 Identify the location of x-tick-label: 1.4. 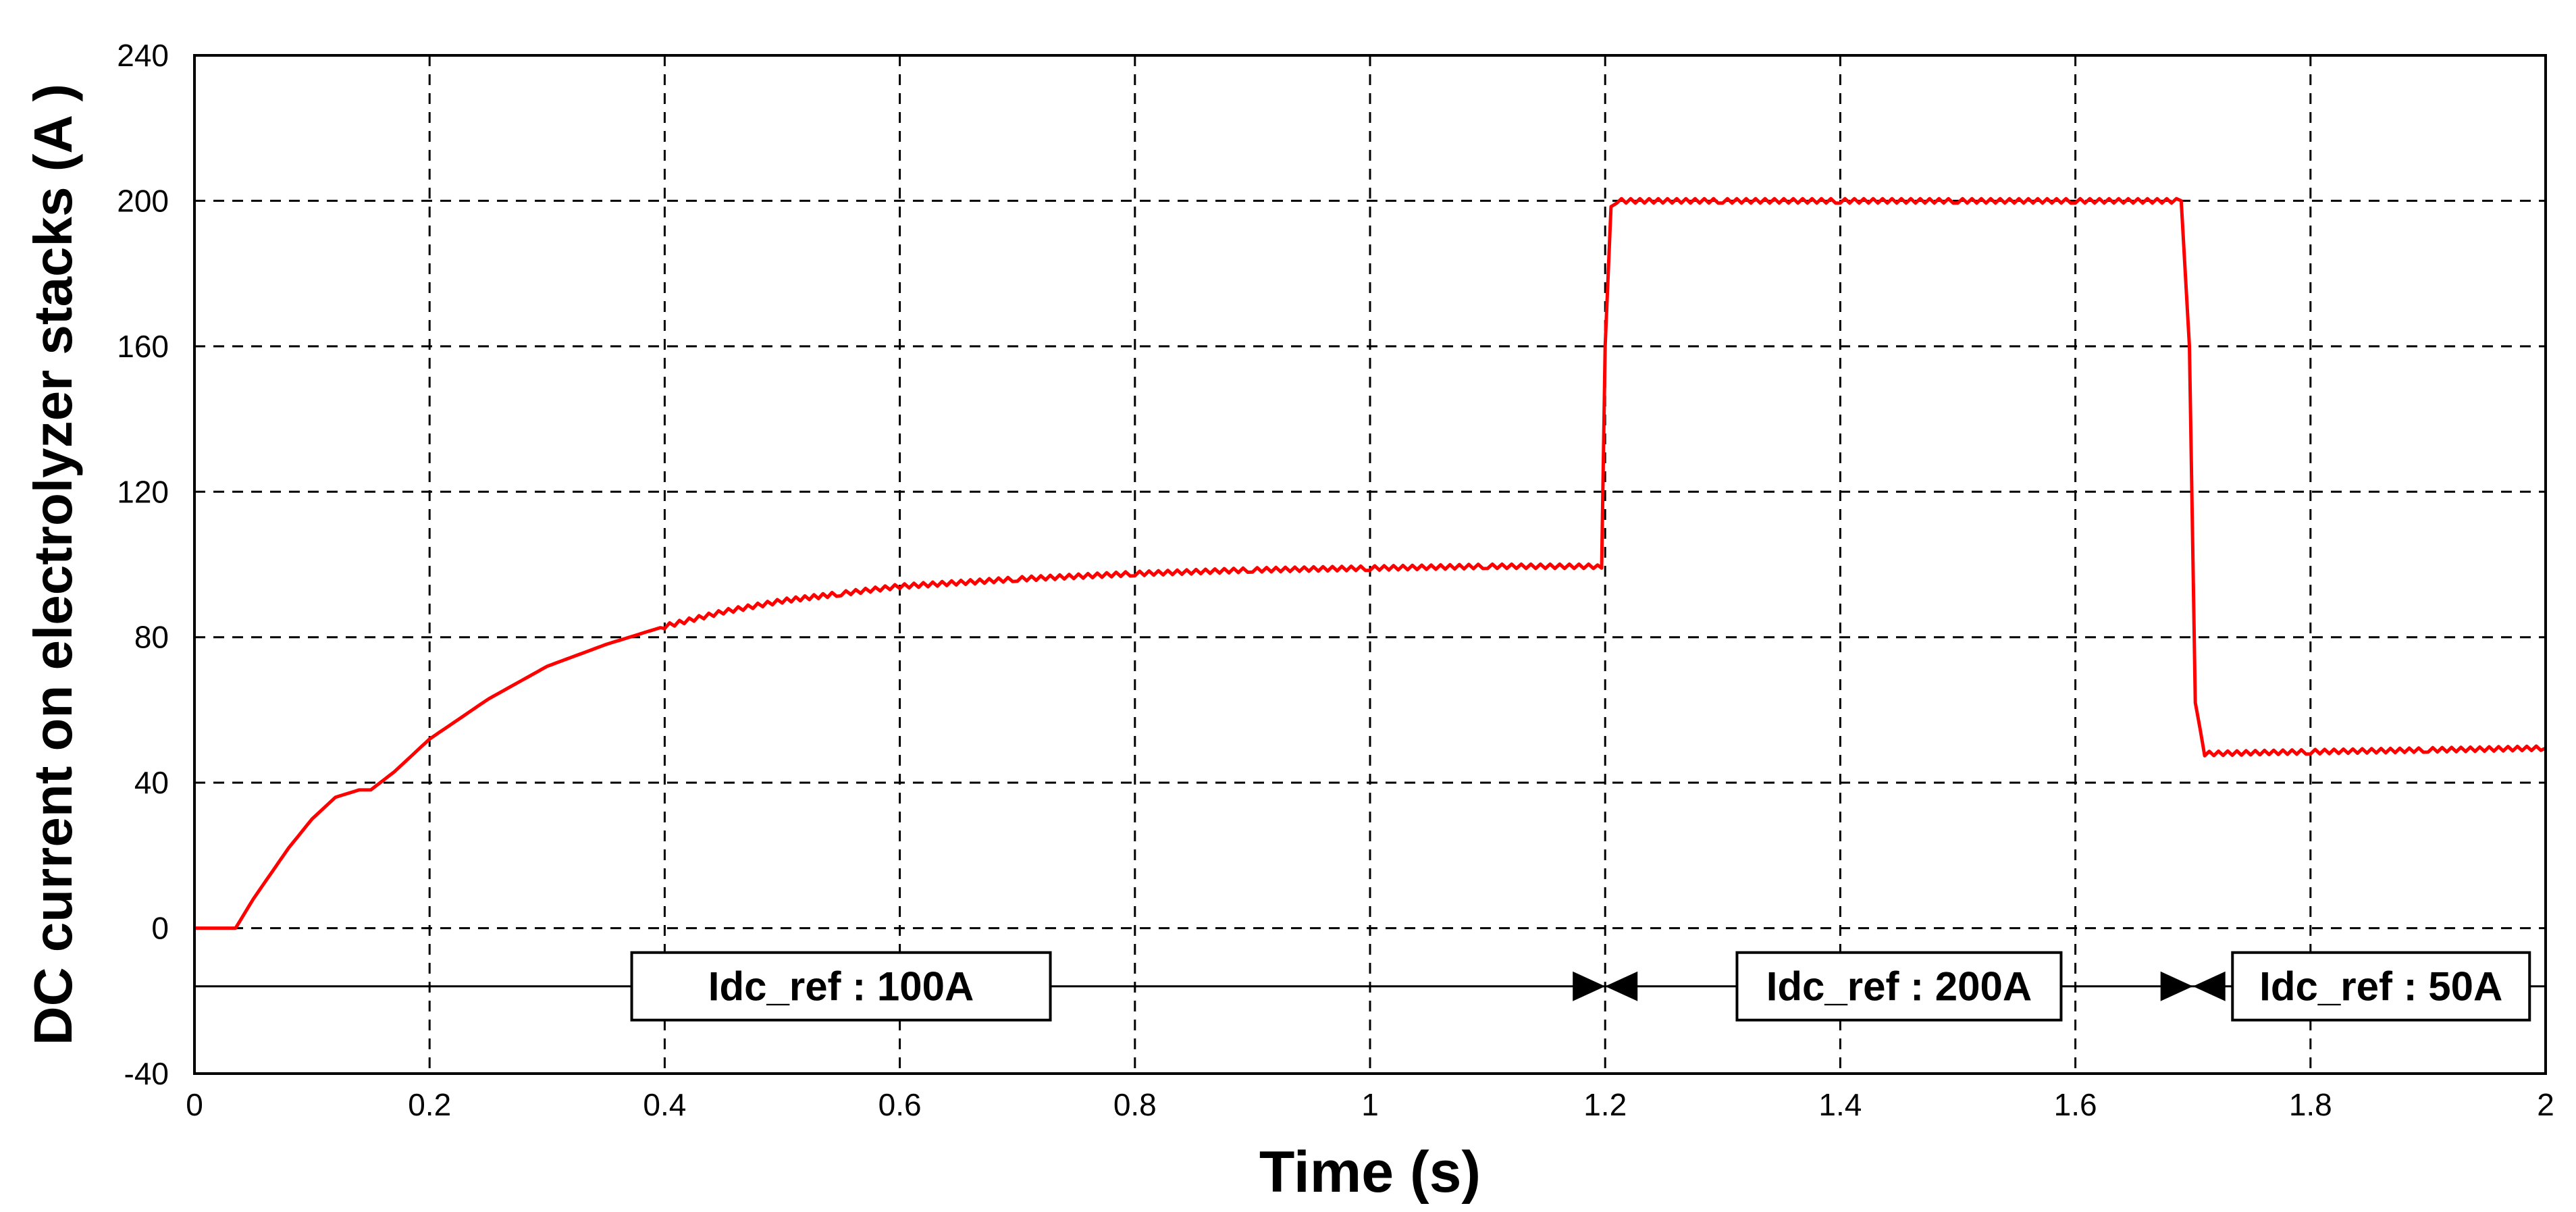
(1840, 1104).